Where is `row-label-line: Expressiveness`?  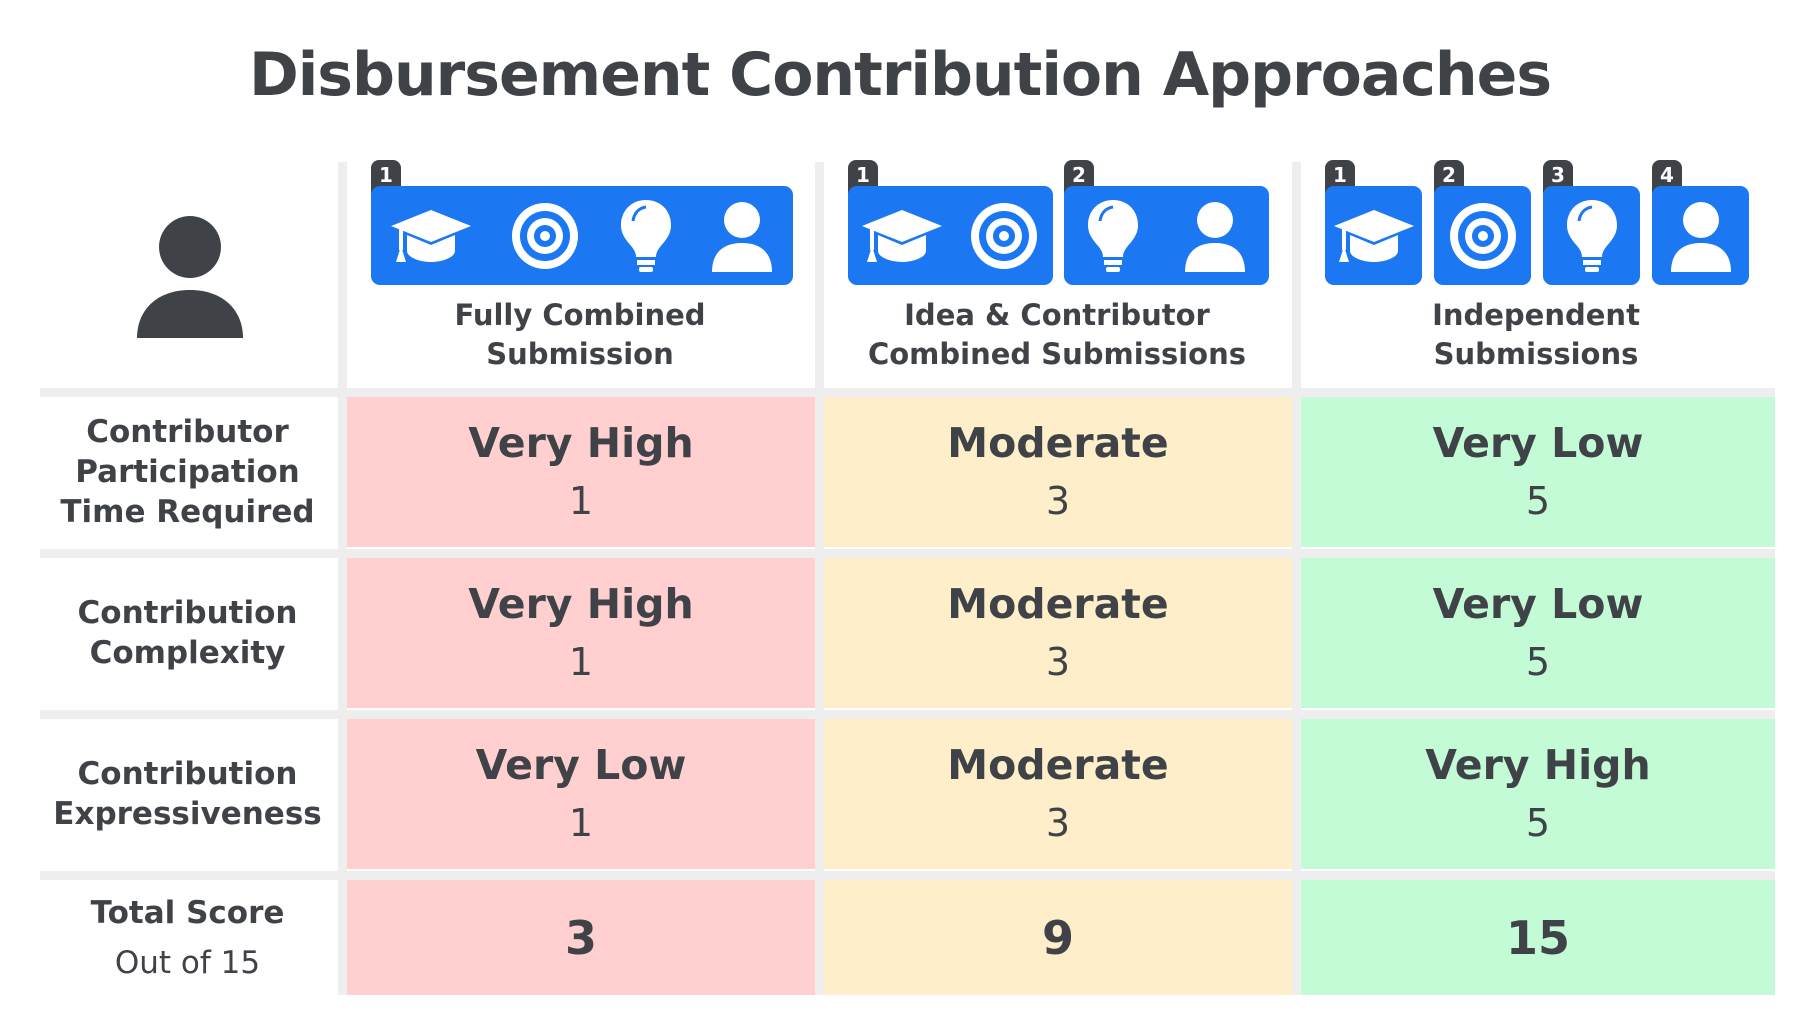 row-label-line: Expressiveness is located at coordinates (187, 814).